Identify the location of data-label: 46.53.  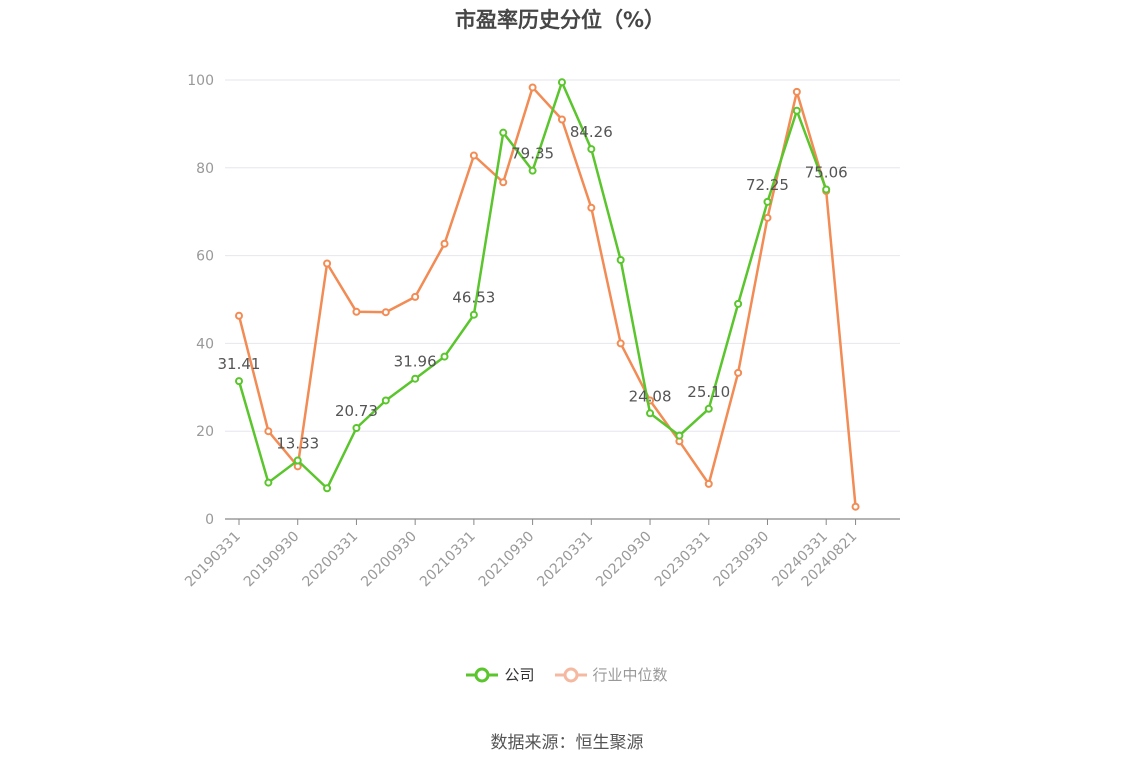
(473, 298).